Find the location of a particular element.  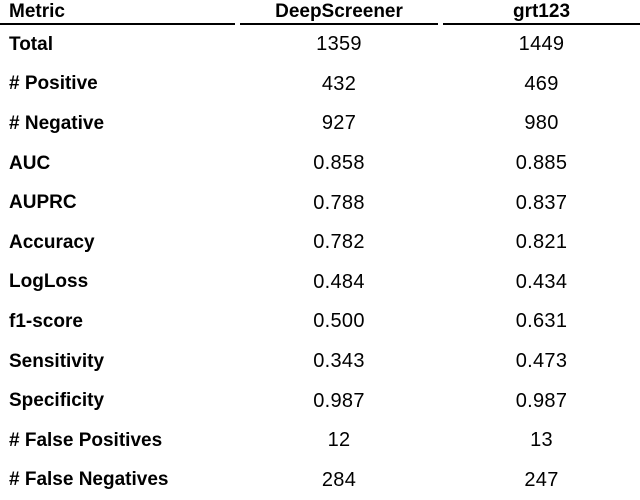

metric-label: # False Negatives is located at coordinates (89, 480).